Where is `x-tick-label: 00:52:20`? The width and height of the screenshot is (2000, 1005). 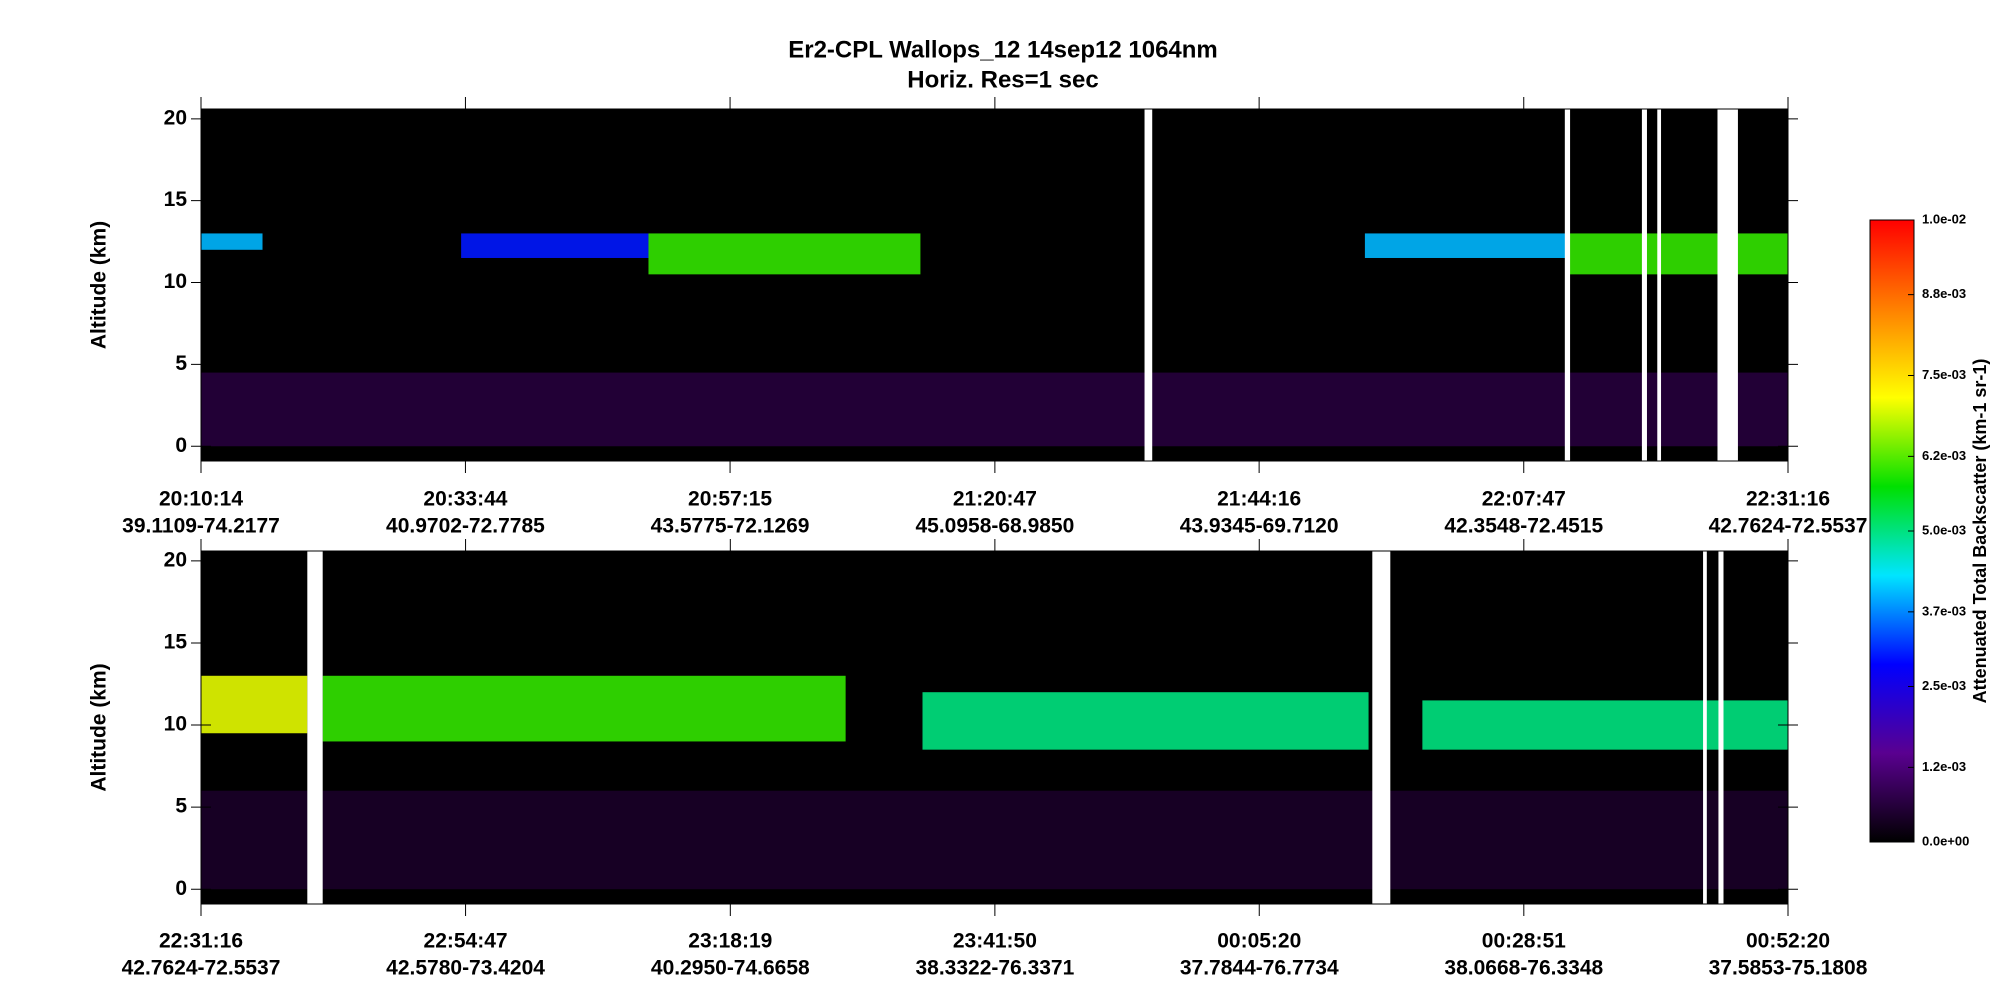 x-tick-label: 00:52:20 is located at coordinates (1788, 941).